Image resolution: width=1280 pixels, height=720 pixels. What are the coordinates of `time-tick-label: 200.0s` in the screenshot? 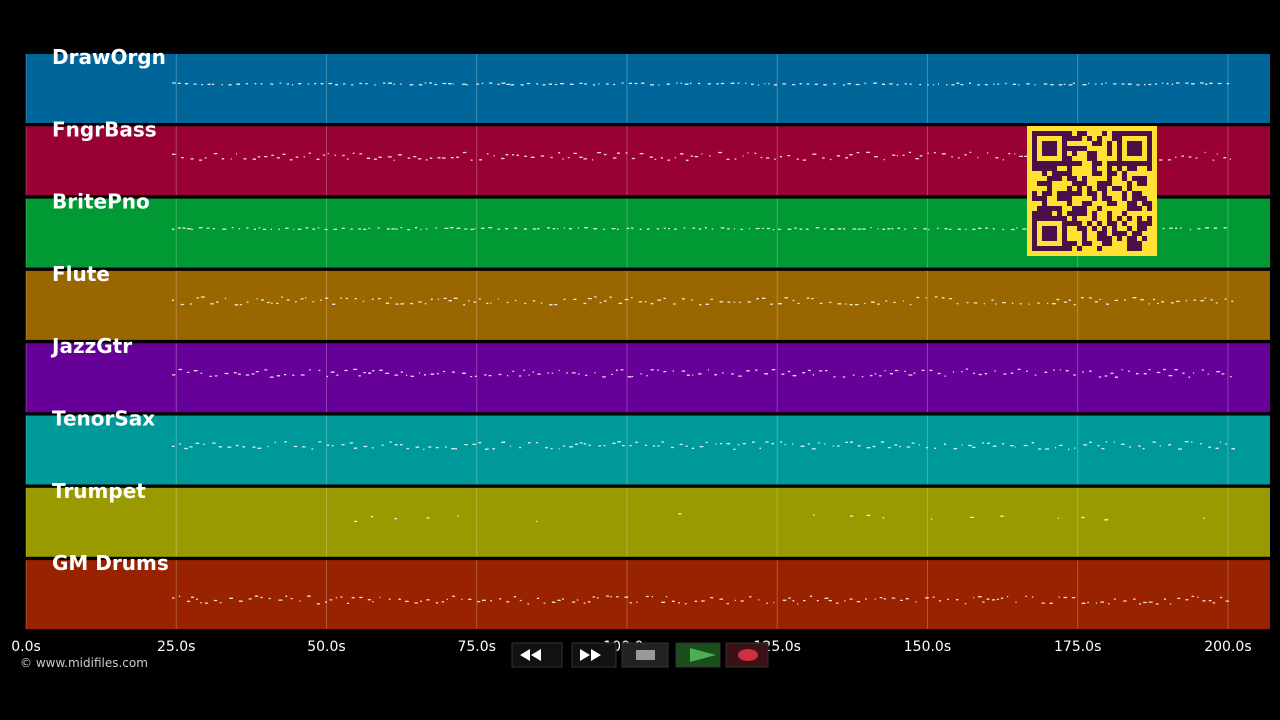 It's located at (1227, 647).